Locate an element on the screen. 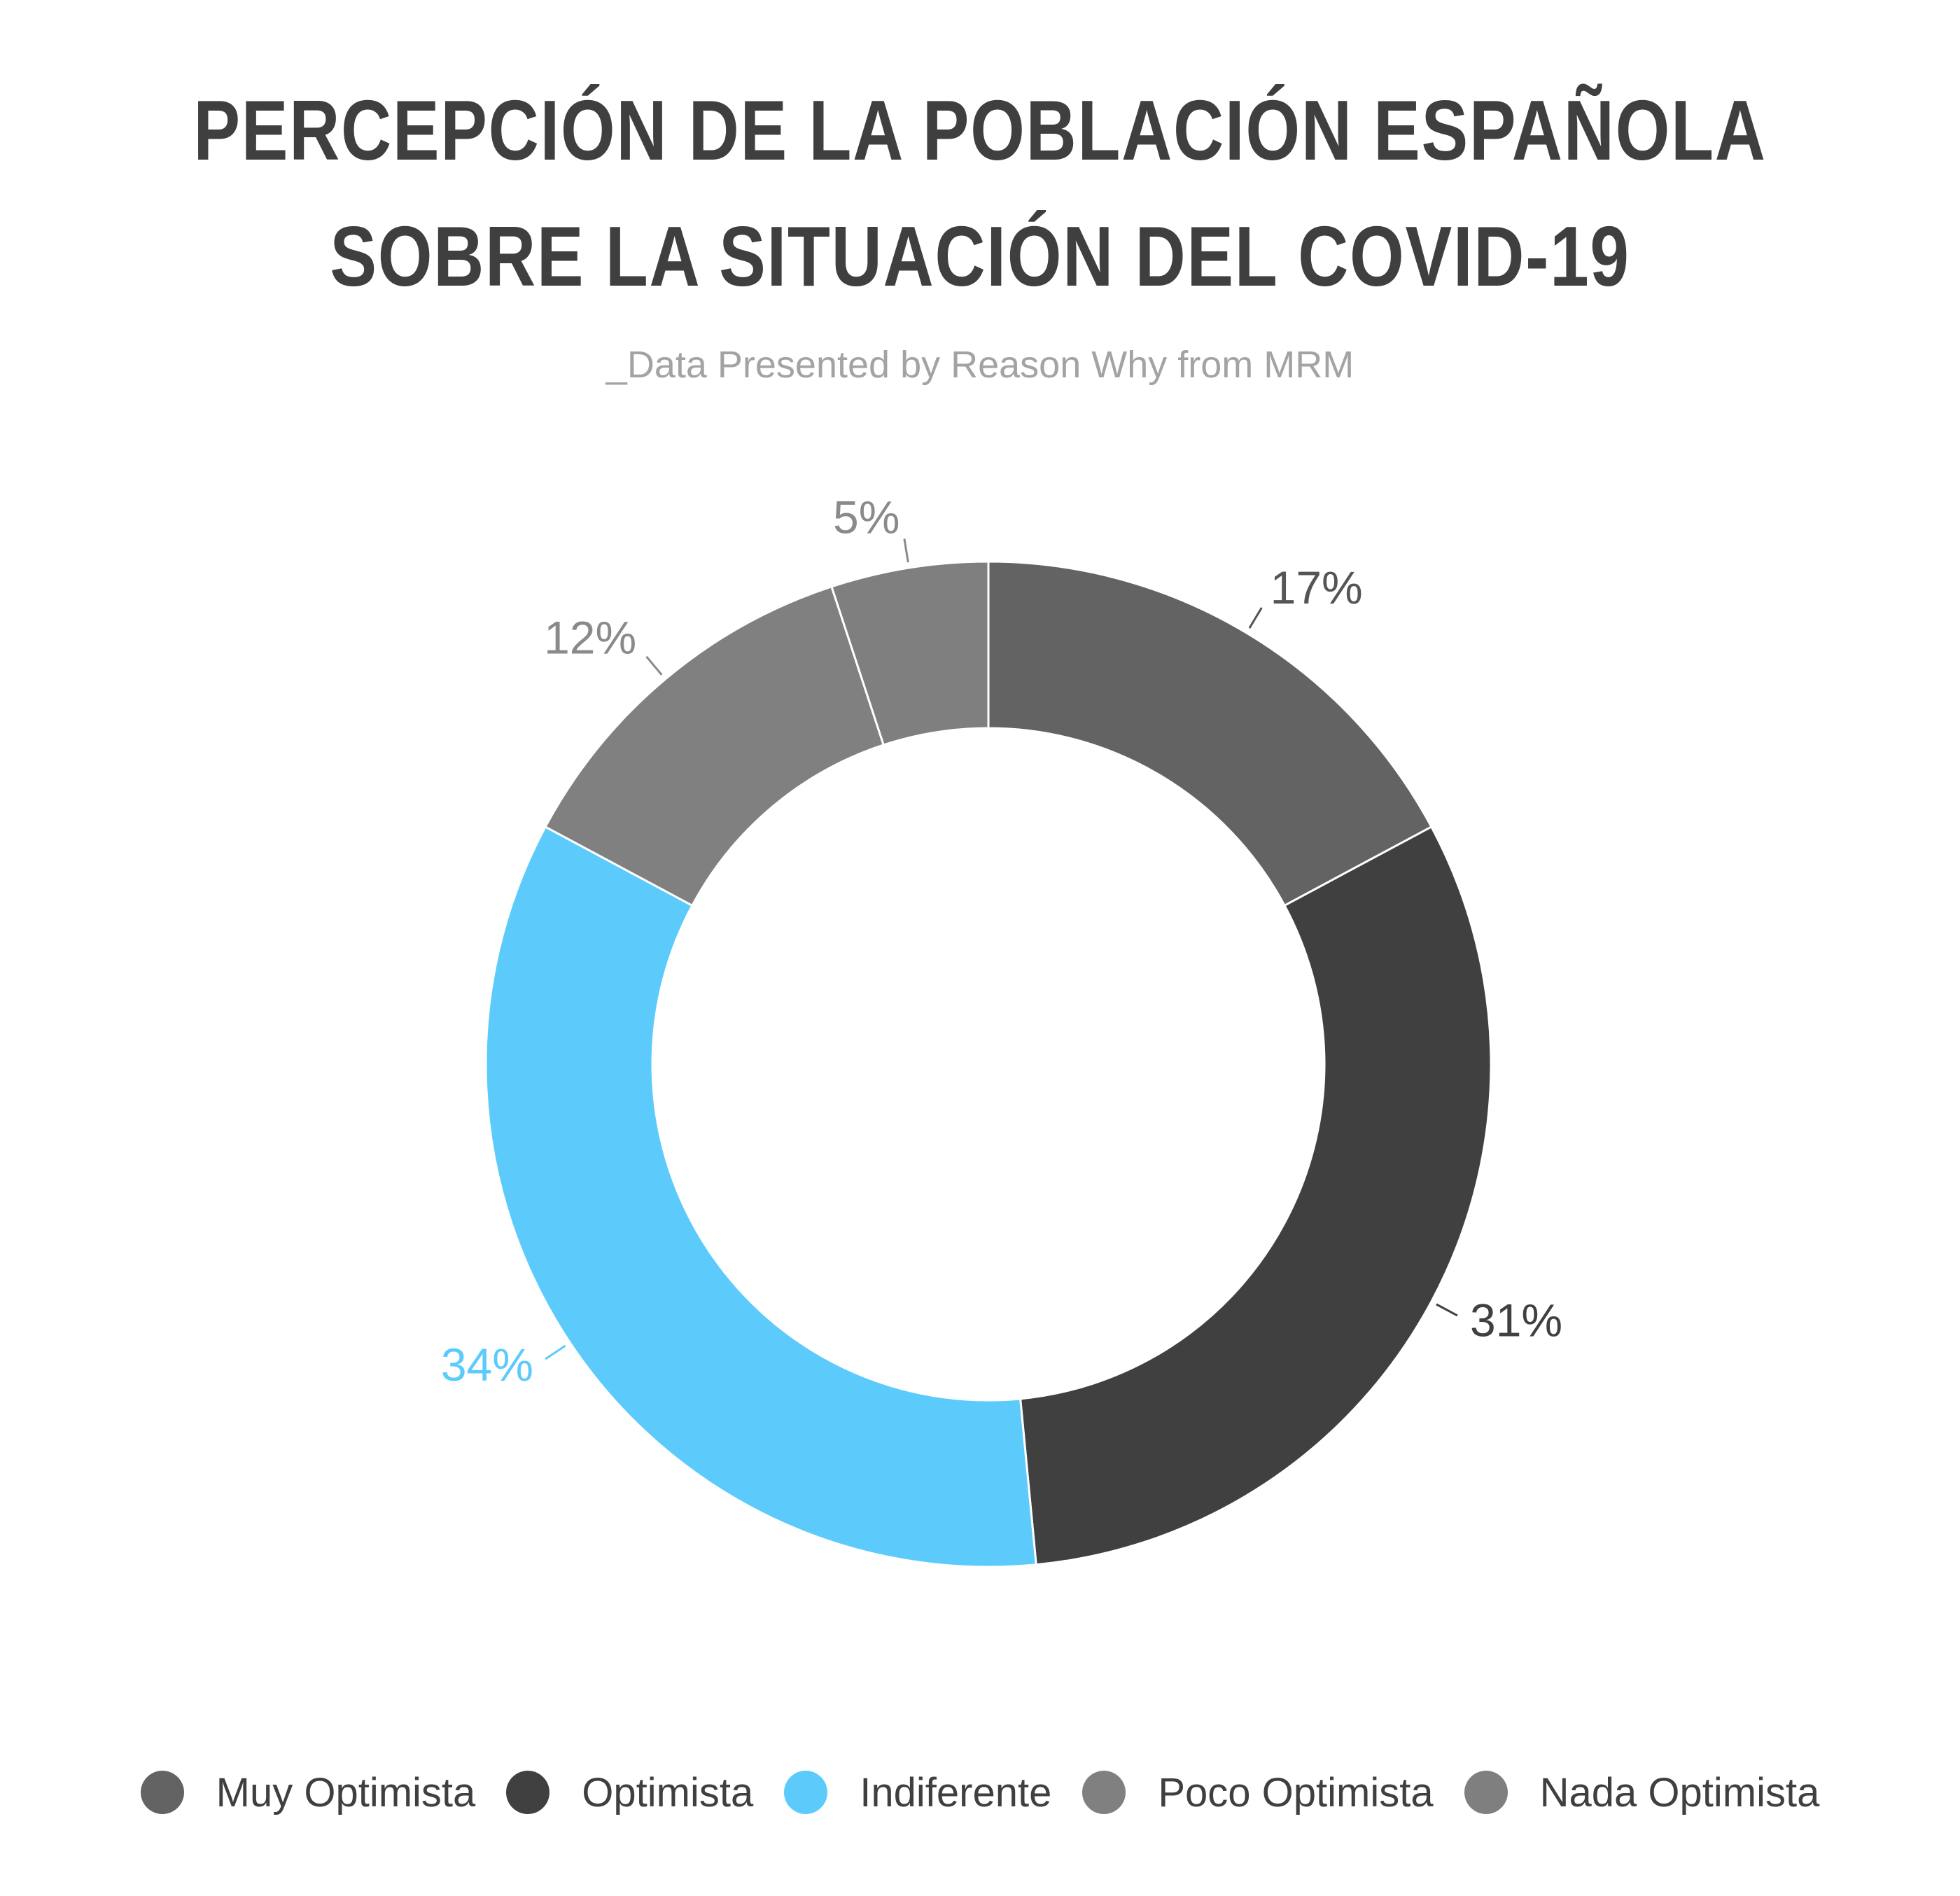 This screenshot has height=1896, width=1960. legend-dot-muy-optimista is located at coordinates (162, 1793).